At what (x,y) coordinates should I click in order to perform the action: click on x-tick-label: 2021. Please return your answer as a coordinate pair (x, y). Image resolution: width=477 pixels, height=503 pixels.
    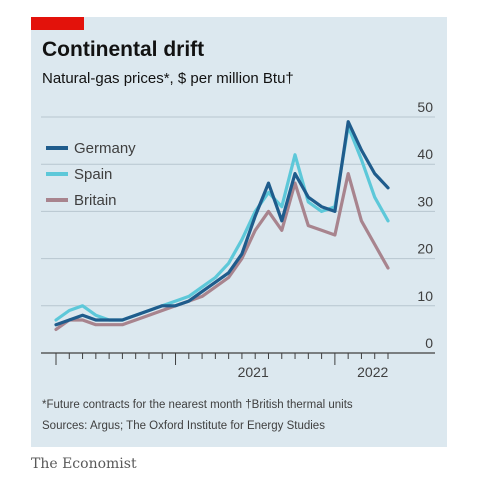
    Looking at the image, I should click on (253, 372).